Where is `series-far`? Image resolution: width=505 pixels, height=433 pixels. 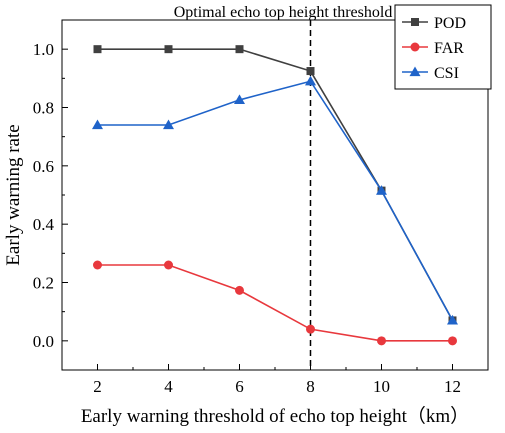 series-far is located at coordinates (275, 303).